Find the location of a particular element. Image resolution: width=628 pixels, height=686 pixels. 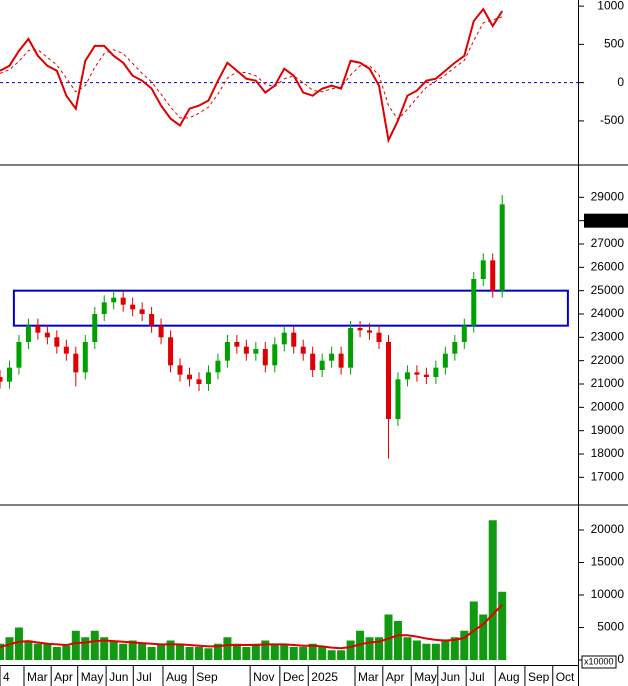

y-tick-label: 10000 is located at coordinates (608, 594).